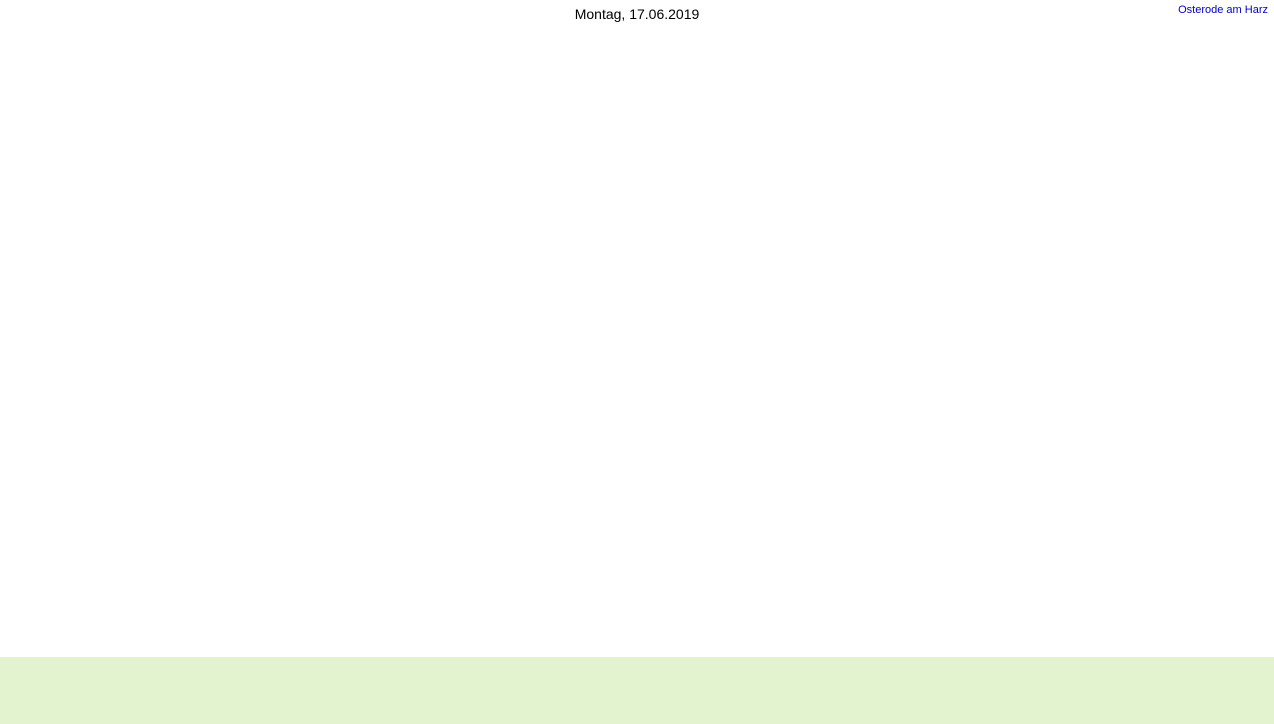 The width and height of the screenshot is (1274, 724). Describe the element at coordinates (637, 690) in the screenshot. I see `summary-table` at that location.